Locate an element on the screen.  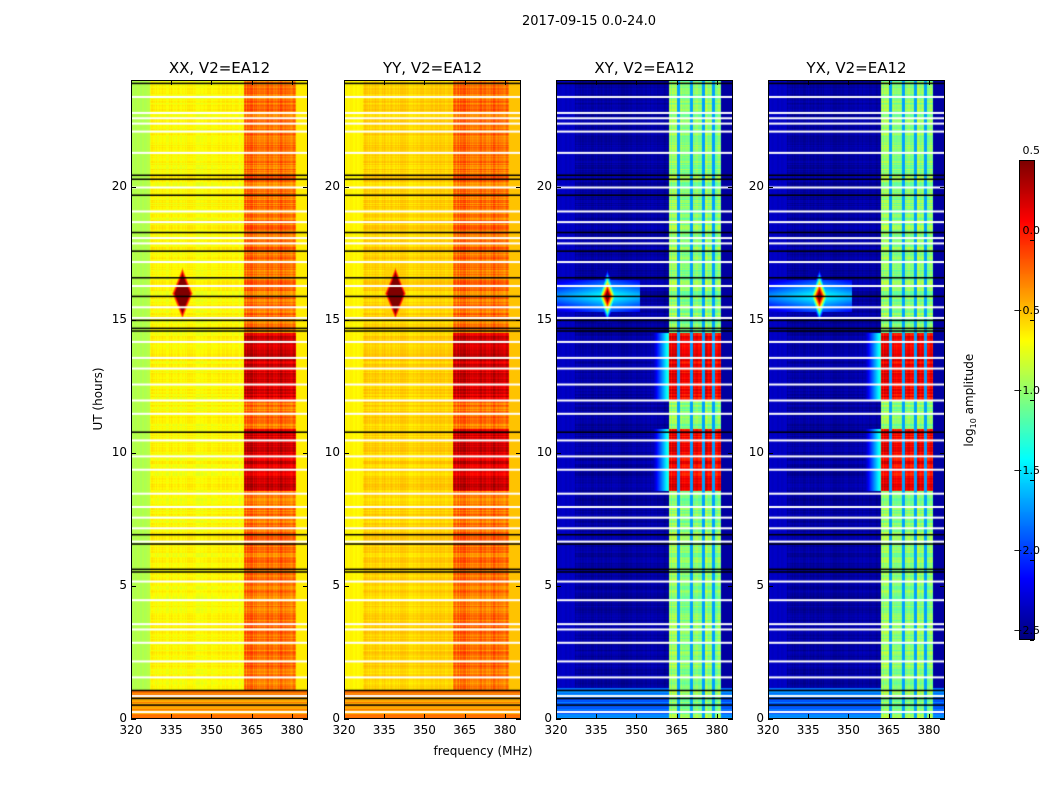
panel-title: XX, V2=EA12 is located at coordinates (219, 68).